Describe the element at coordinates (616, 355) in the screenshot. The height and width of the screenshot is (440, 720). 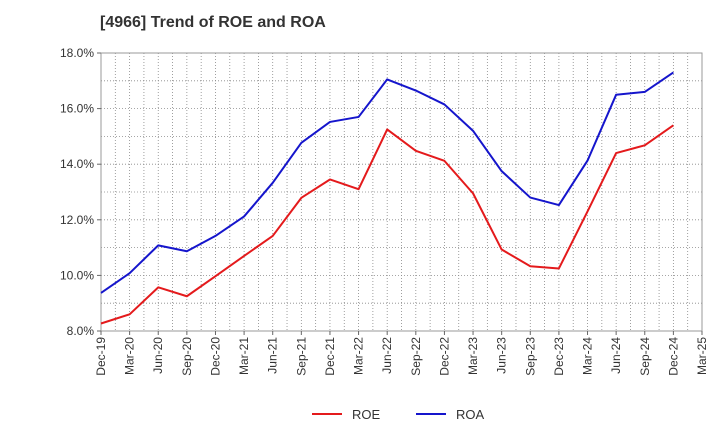
I see `x-tick-label: Jun-24` at that location.